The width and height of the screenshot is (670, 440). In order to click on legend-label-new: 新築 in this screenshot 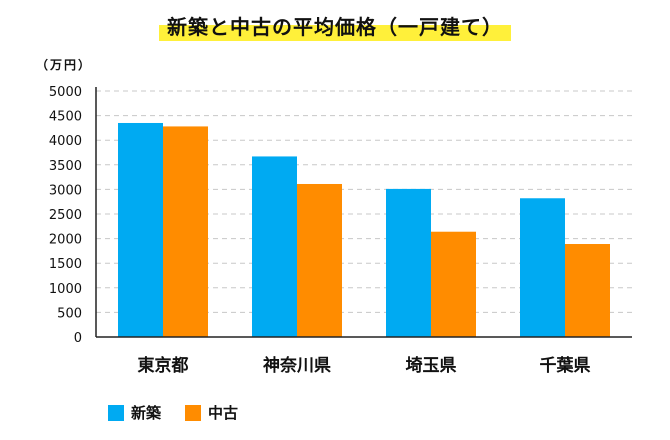, I will do `click(146, 413)`.